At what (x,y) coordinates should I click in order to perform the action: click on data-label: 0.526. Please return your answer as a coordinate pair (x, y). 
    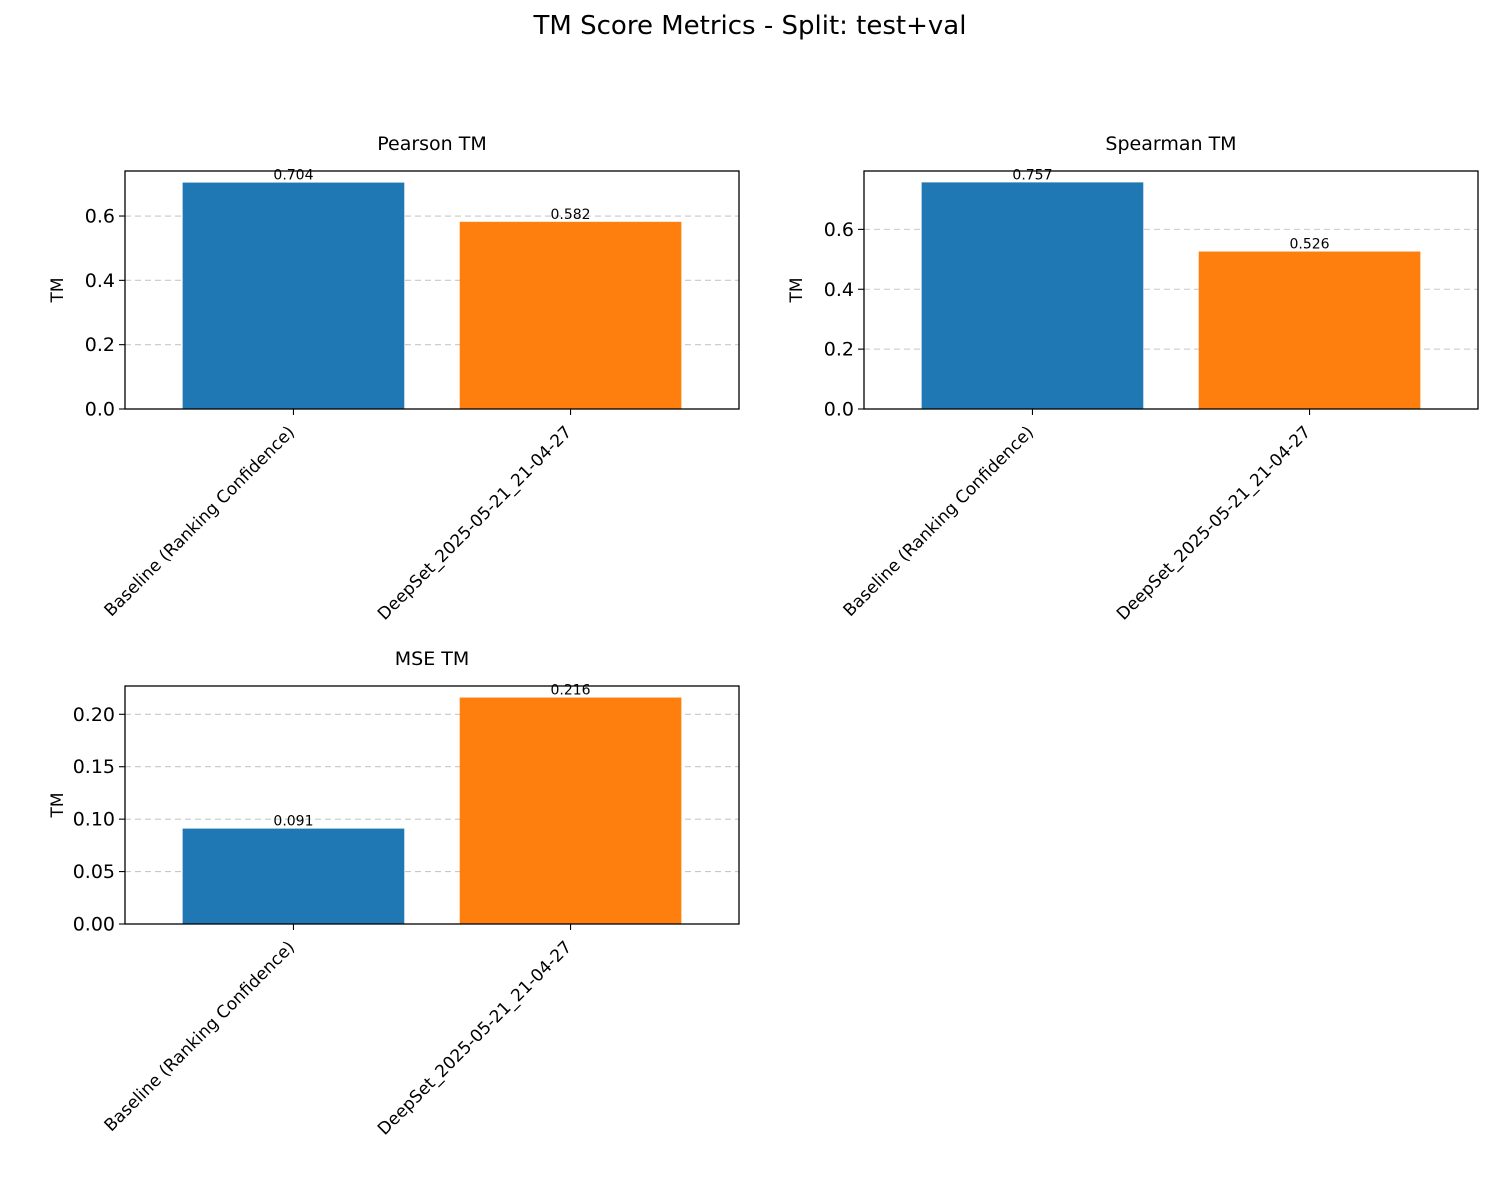
    Looking at the image, I should click on (1309, 245).